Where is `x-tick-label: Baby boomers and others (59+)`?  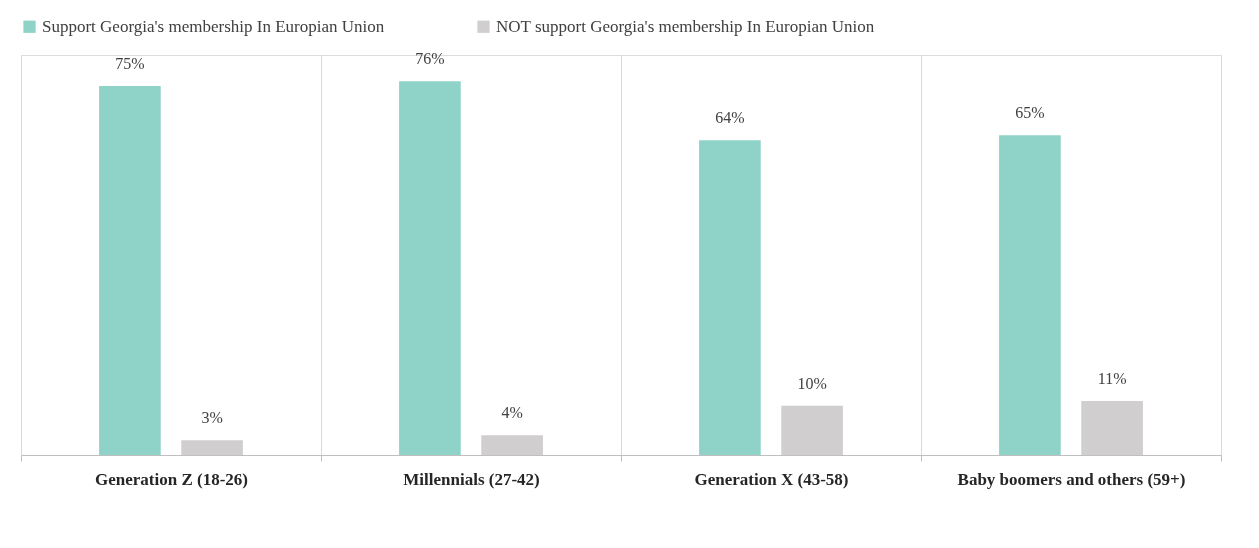 x-tick-label: Baby boomers and others (59+) is located at coordinates (1071, 479).